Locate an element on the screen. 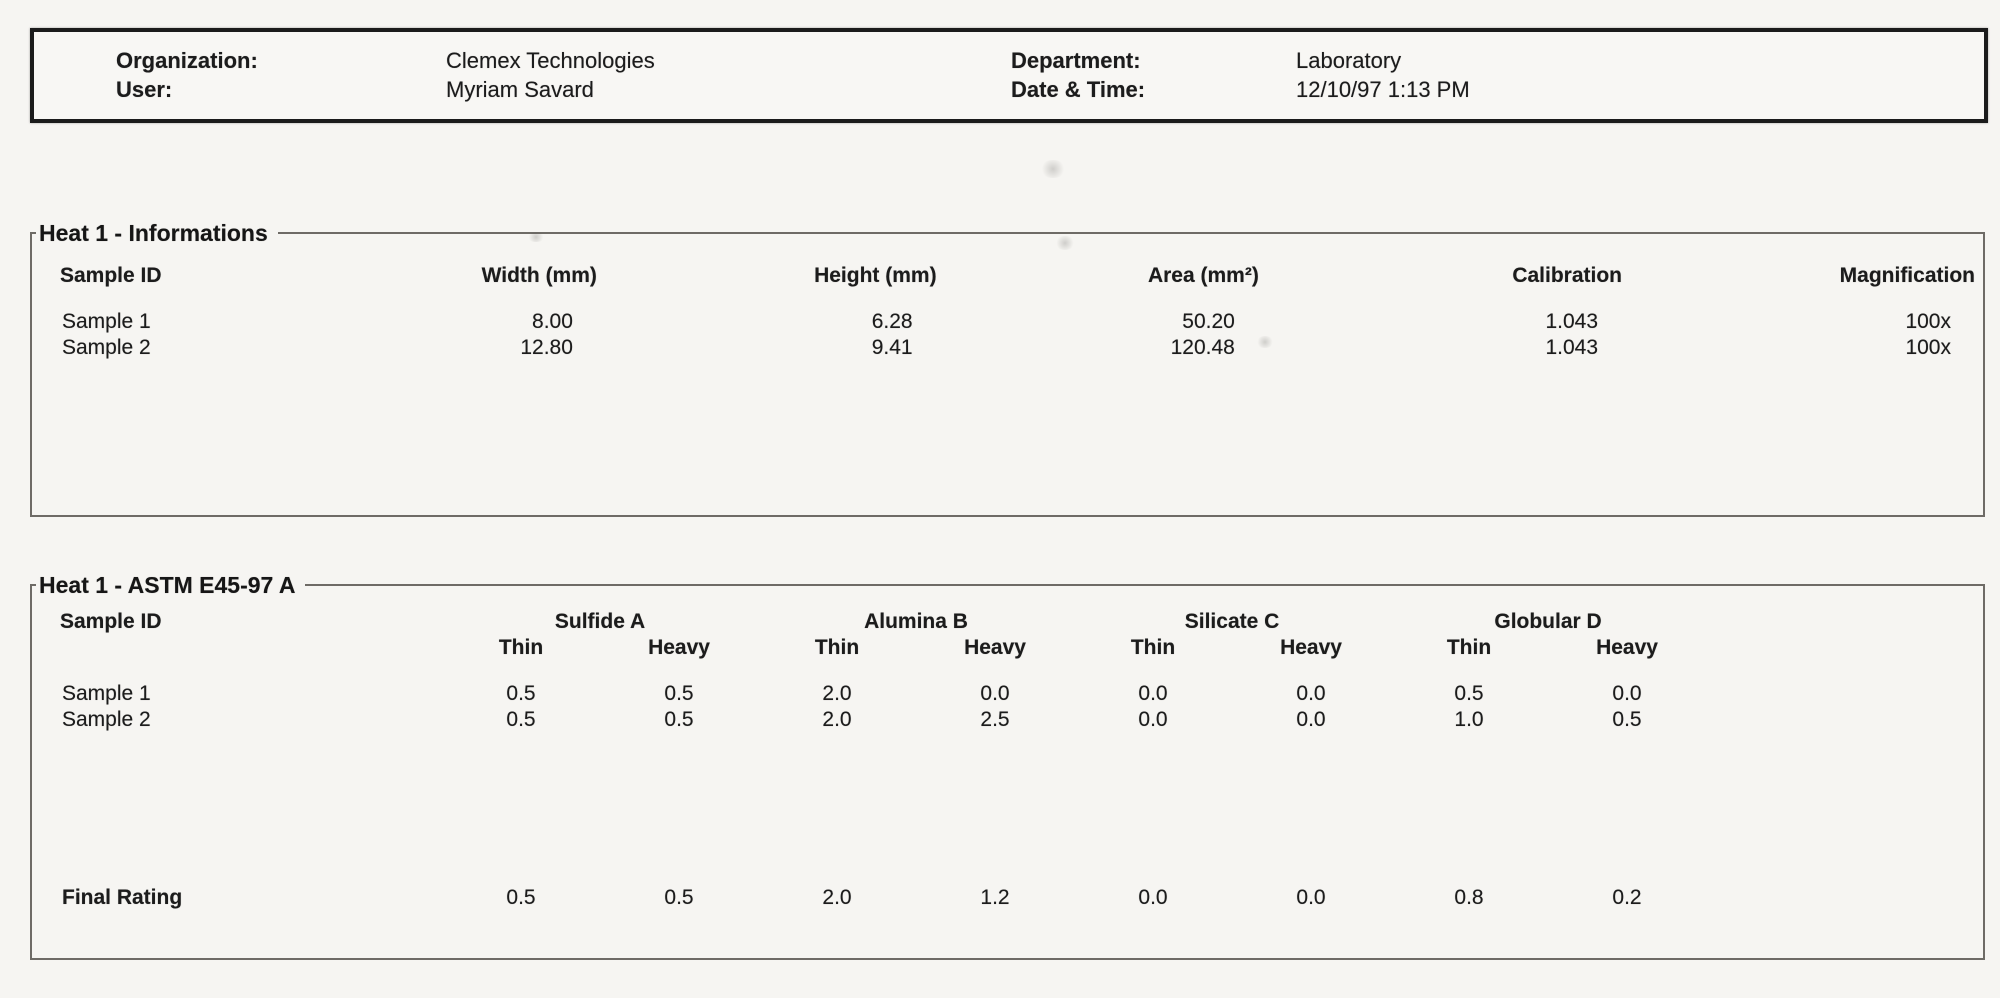 The width and height of the screenshot is (2000, 998). datetime-label: Date & Time: is located at coordinates (1078, 89).